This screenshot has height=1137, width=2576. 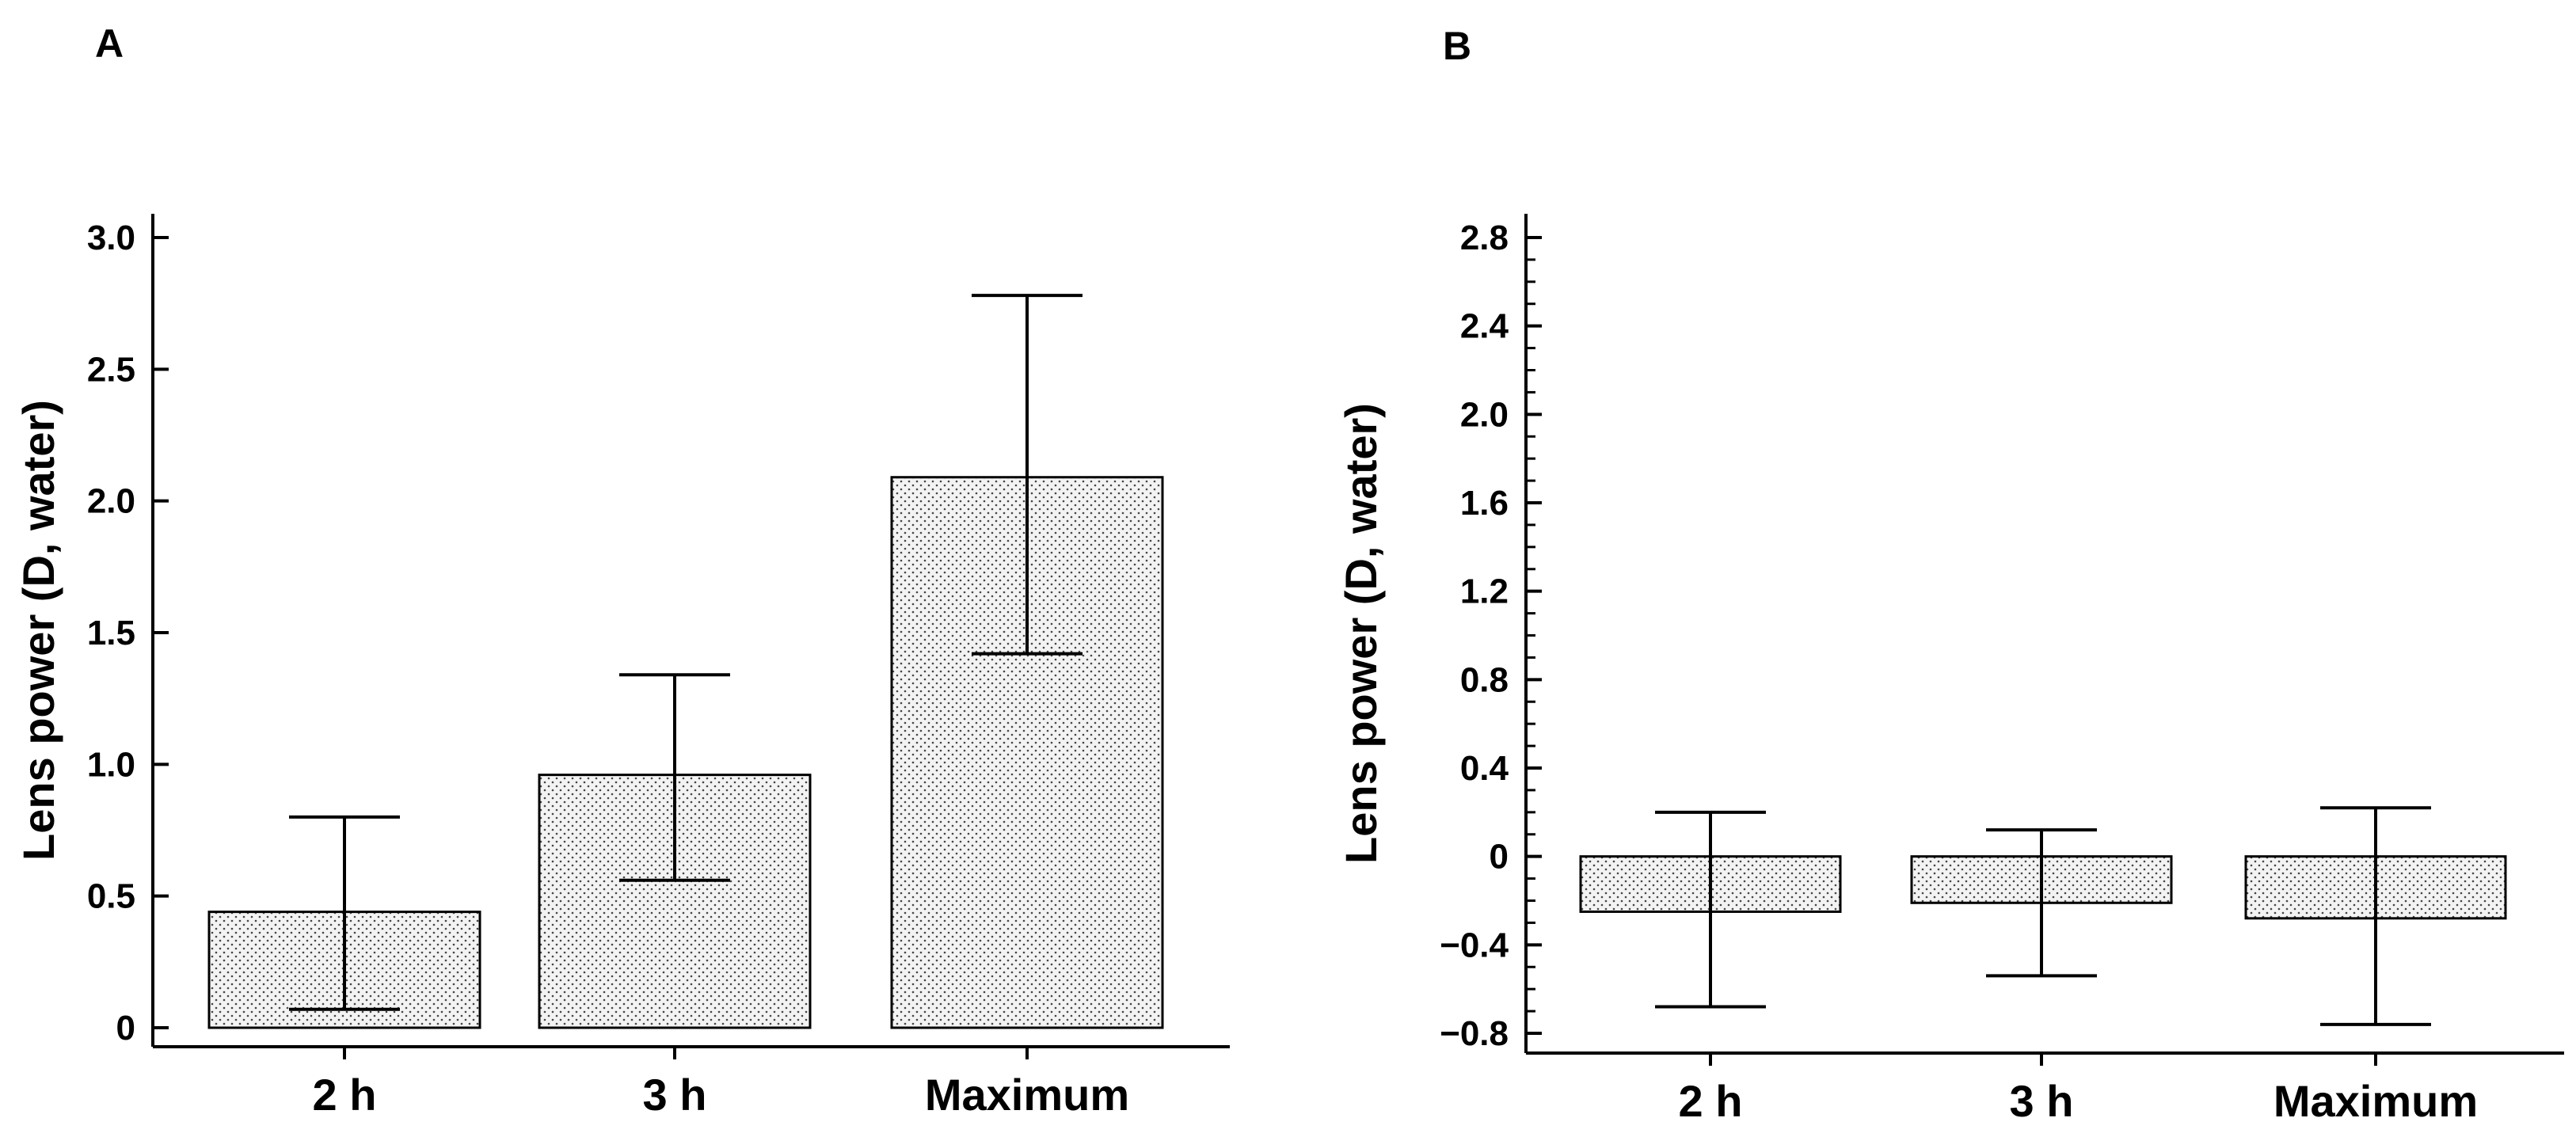 What do you see at coordinates (1484, 415) in the screenshot?
I see `y-tick-label-b-7: 2.0` at bounding box center [1484, 415].